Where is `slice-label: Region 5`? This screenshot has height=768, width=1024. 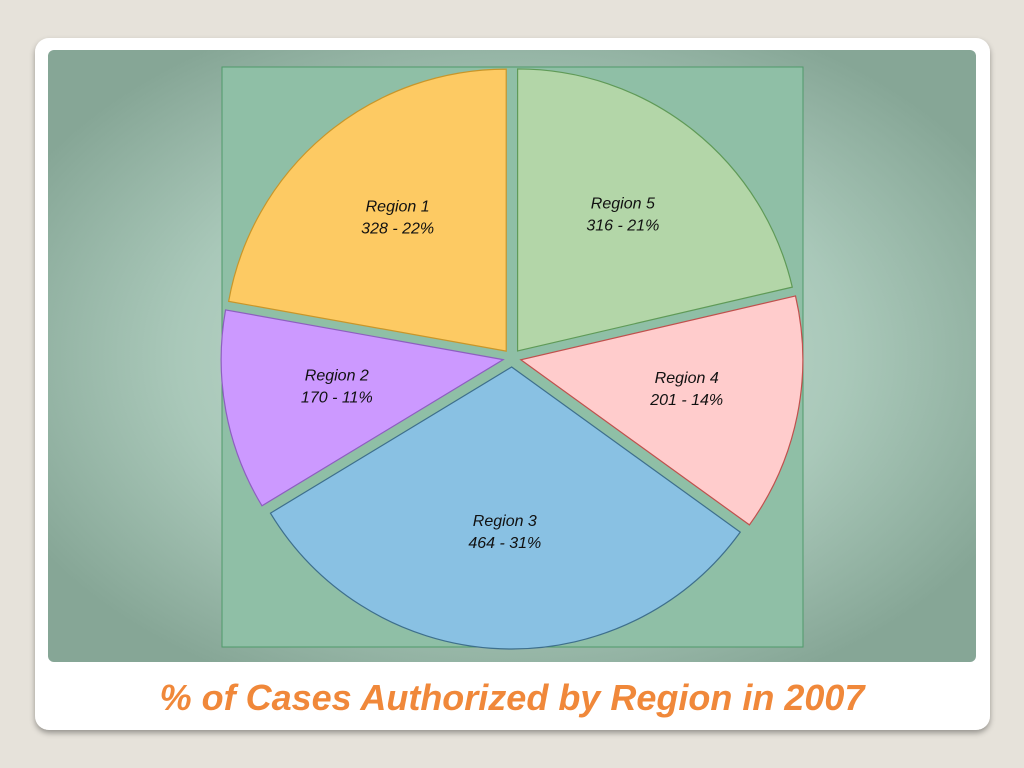 slice-label: Region 5 is located at coordinates (623, 203).